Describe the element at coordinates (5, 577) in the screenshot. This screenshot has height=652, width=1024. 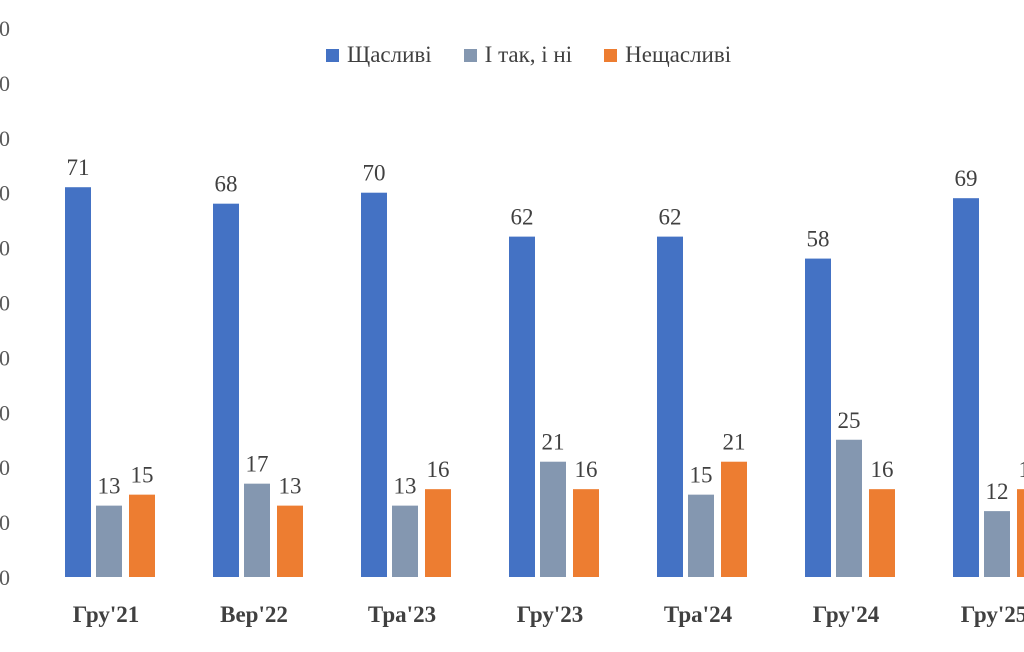
I see `y-tick-label: 0` at that location.